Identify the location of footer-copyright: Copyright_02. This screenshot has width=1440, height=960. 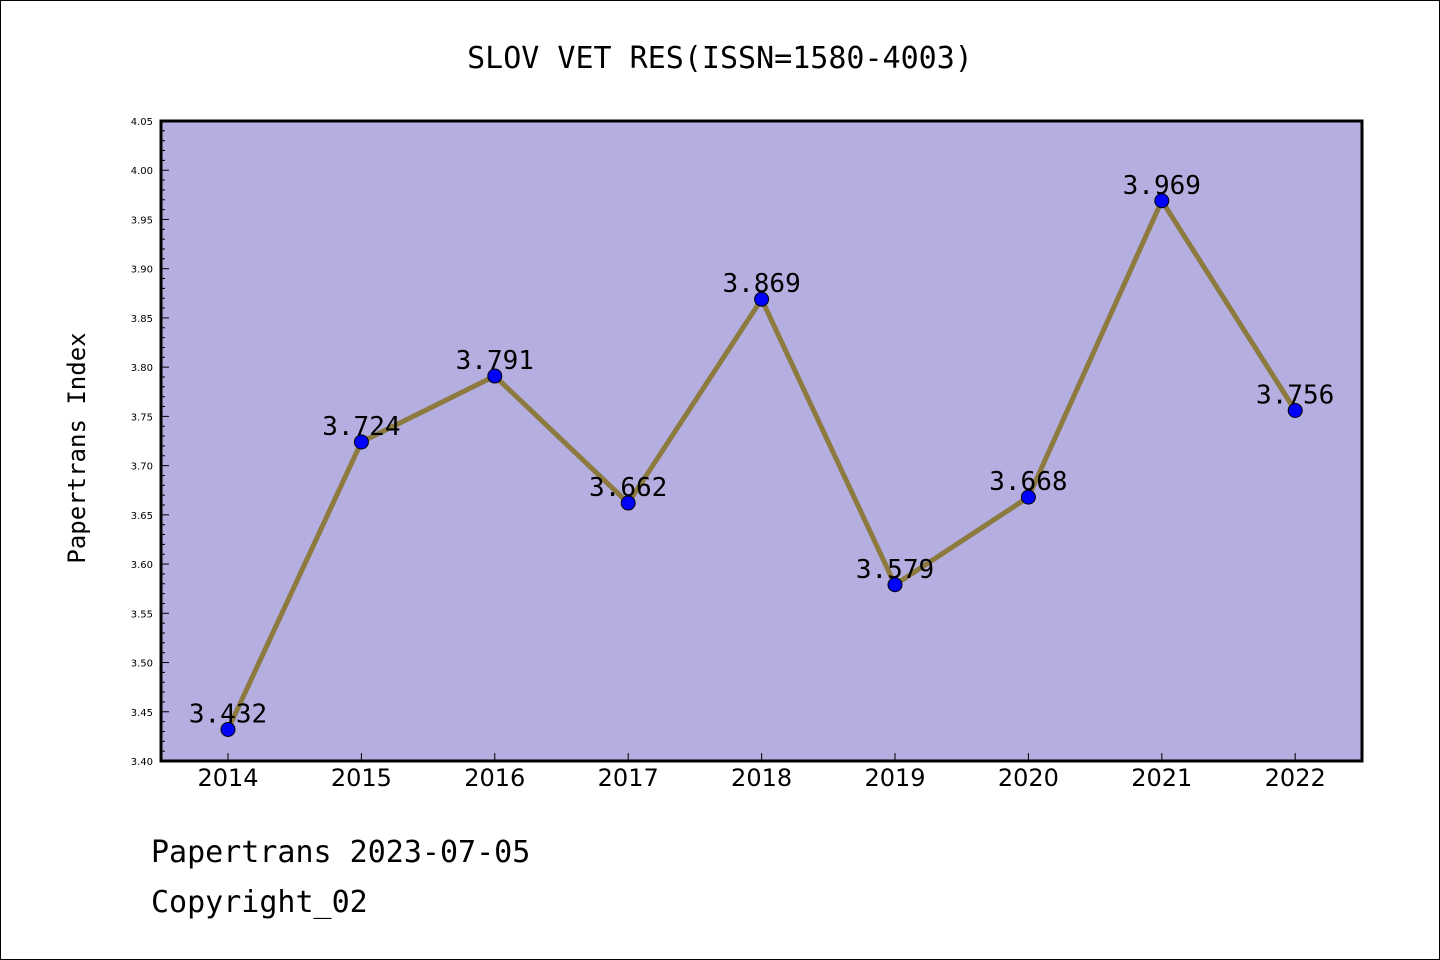
(259, 902).